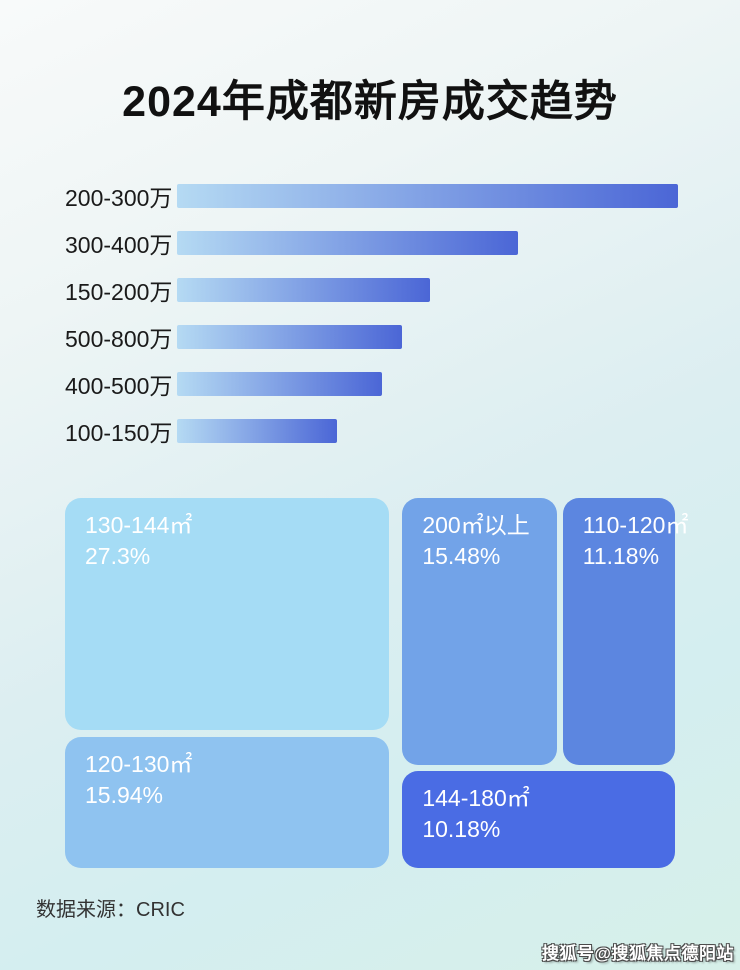 This screenshot has width=740, height=970. What do you see at coordinates (635, 525) in the screenshot?
I see `treemap-cell-label: 110-120㎡` at bounding box center [635, 525].